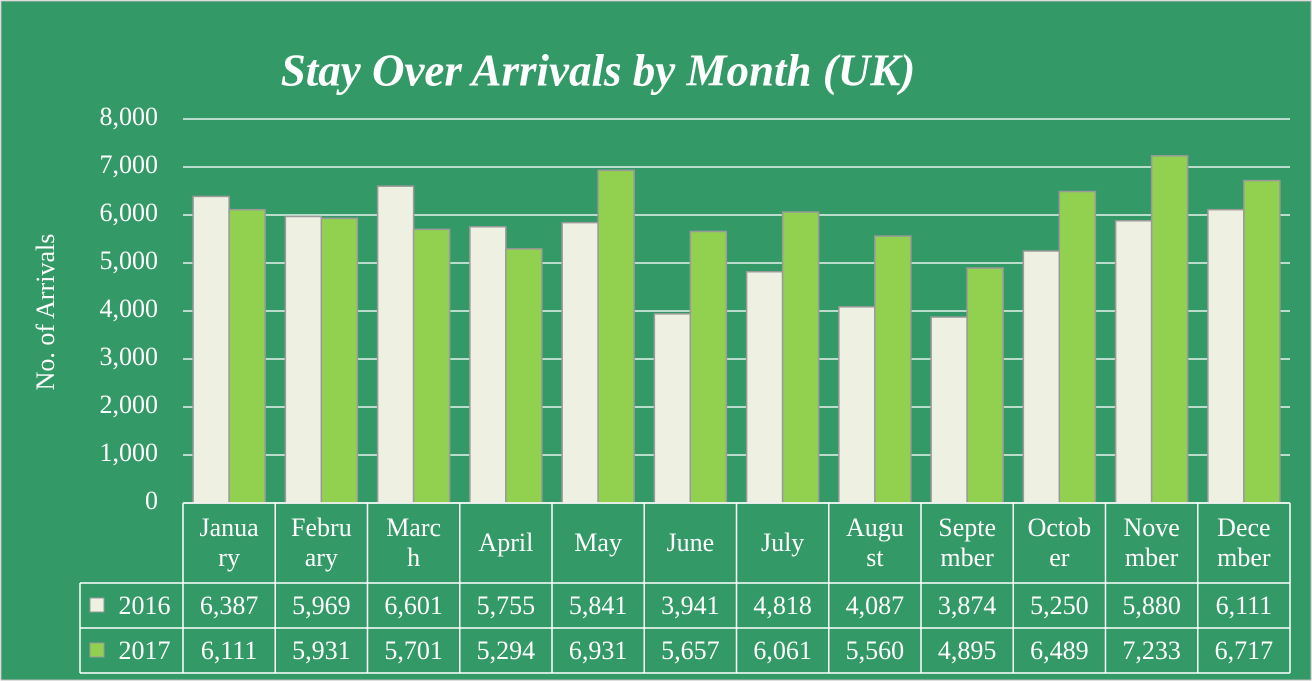 The width and height of the screenshot is (1312, 681). I want to click on data-table-value-text: 6,717, so click(1244, 650).